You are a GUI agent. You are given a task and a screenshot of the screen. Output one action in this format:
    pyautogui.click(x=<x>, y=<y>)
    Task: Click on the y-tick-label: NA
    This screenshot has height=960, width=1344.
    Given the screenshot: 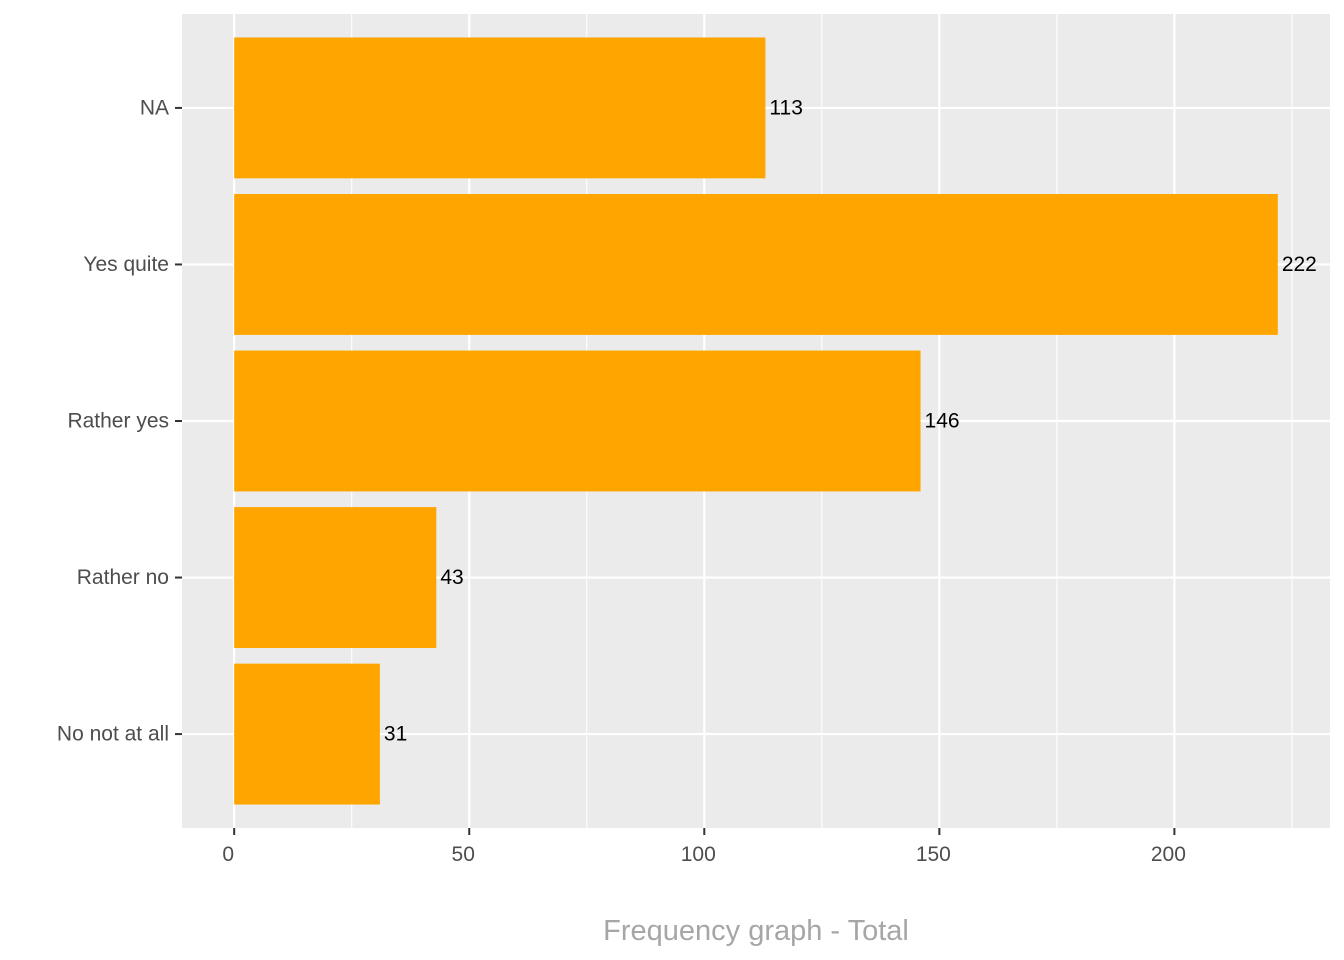 What is the action you would take?
    pyautogui.click(x=154, y=107)
    